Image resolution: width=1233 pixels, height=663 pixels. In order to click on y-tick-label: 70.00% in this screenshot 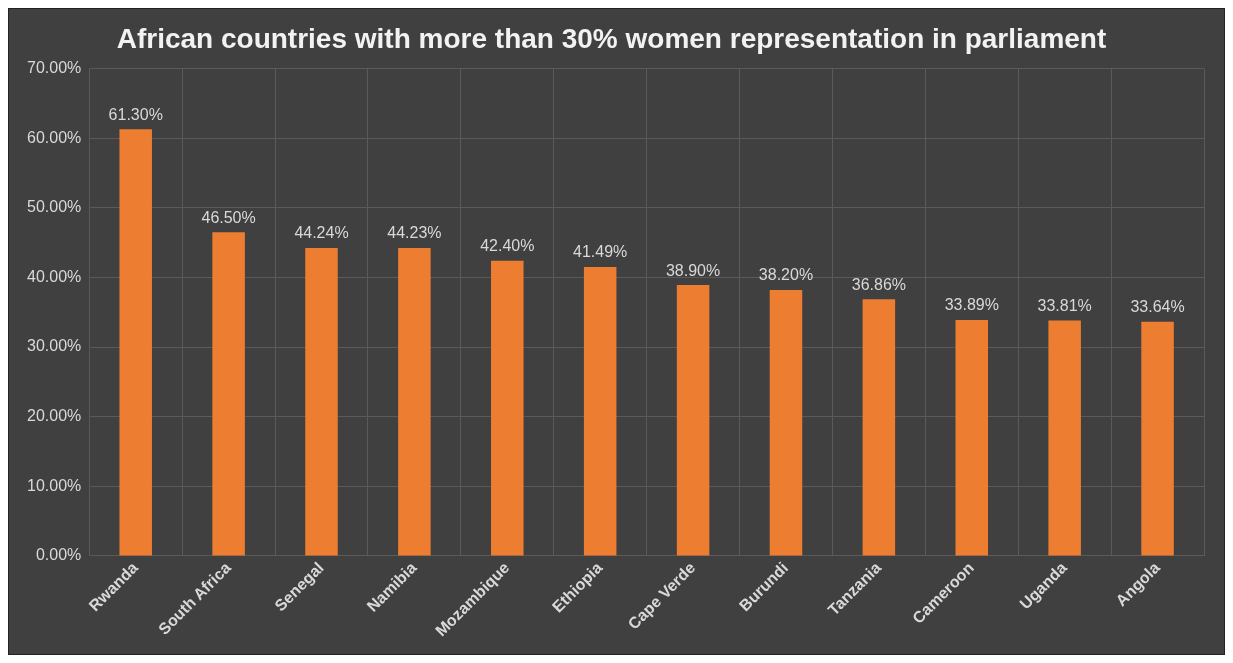, I will do `click(54, 68)`.